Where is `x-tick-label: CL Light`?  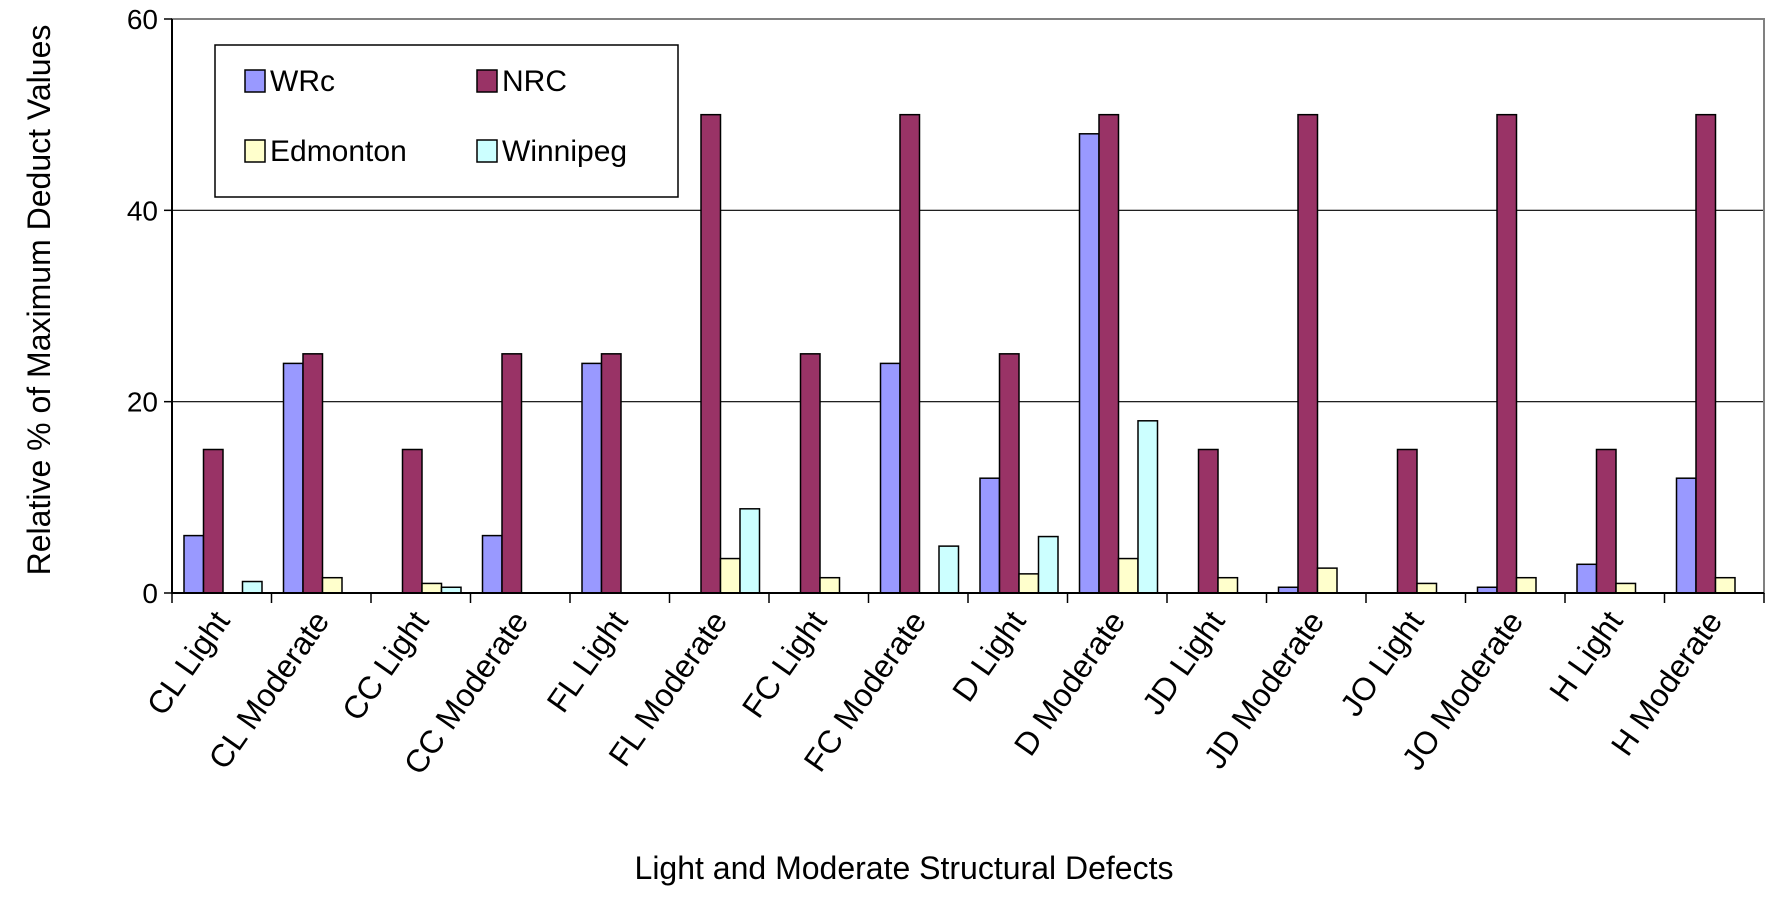 x-tick-label: CL Light is located at coordinates (188, 662).